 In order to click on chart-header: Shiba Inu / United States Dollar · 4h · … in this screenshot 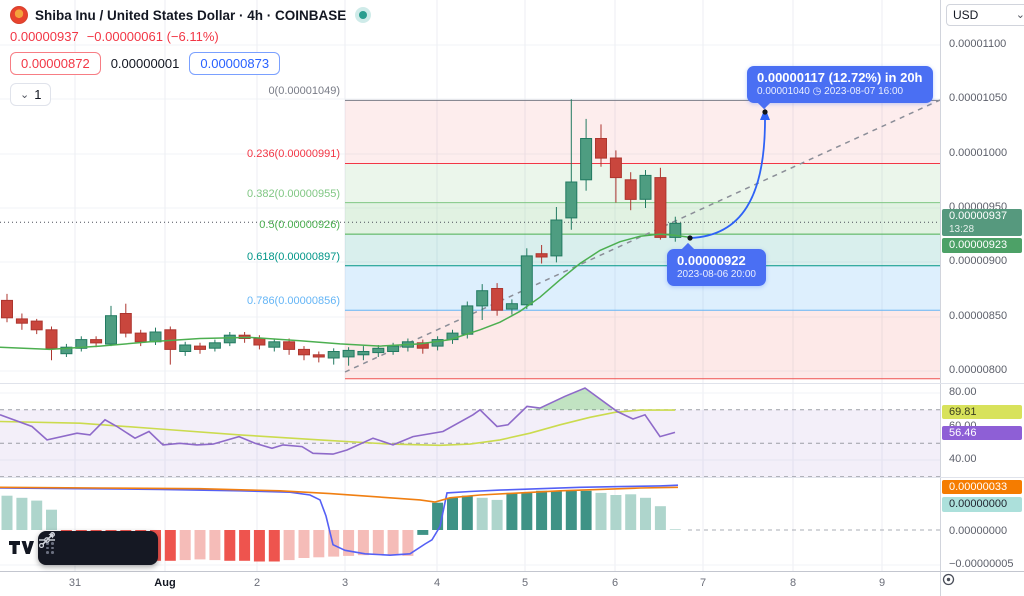, I will do `click(191, 56)`.